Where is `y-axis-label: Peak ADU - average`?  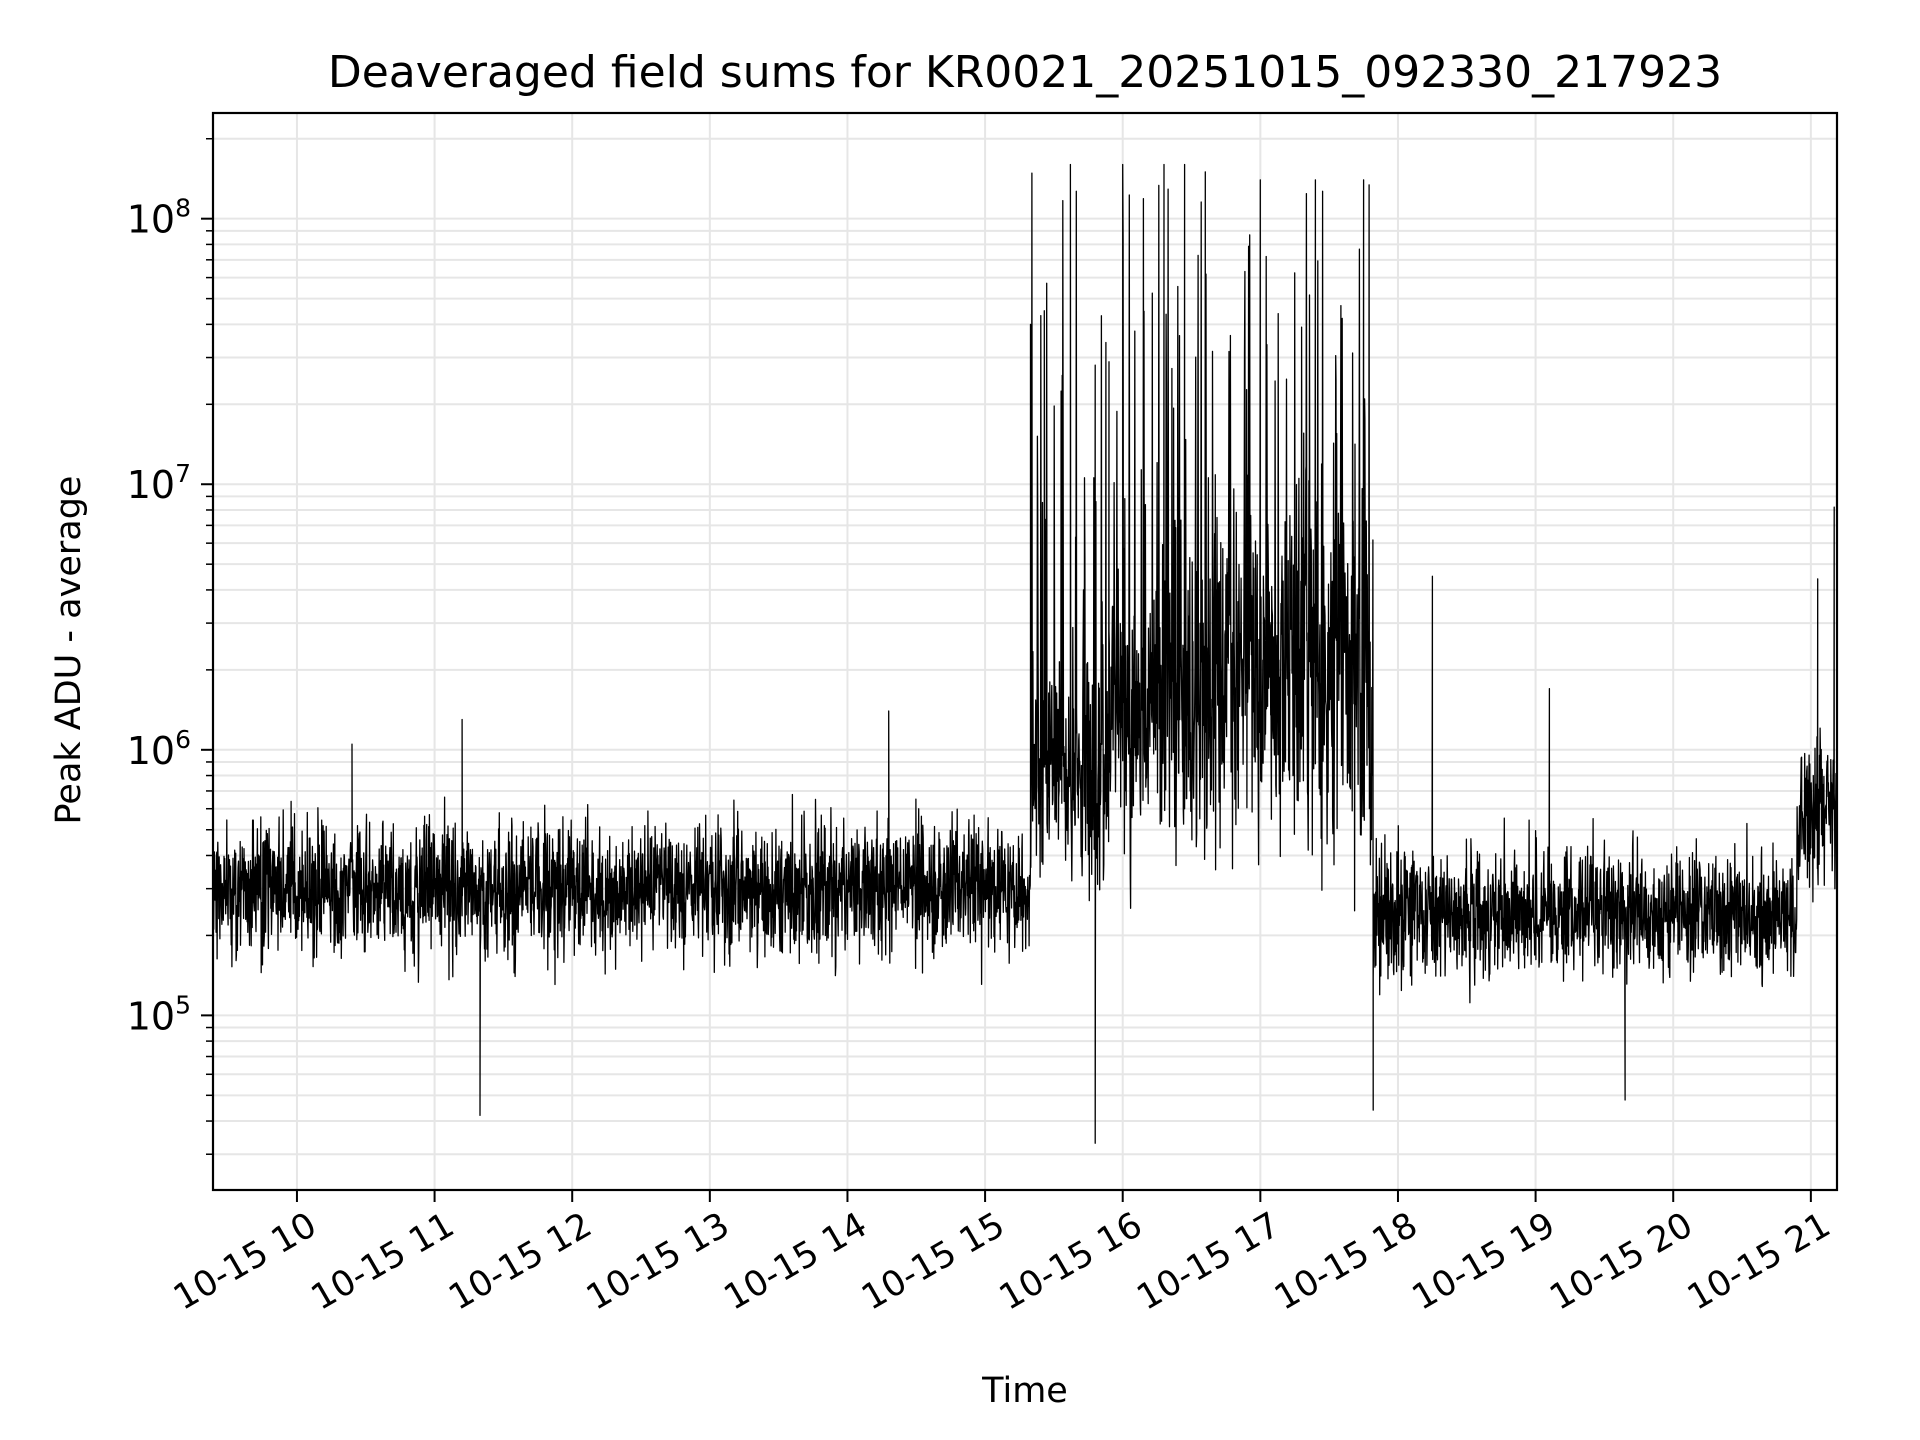
y-axis-label: Peak ADU - average is located at coordinates (69, 650).